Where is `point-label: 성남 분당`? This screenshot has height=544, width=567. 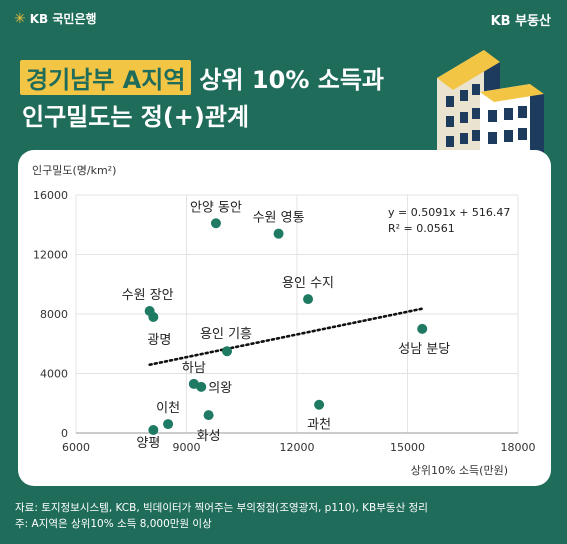 point-label: 성남 분당 is located at coordinates (424, 349).